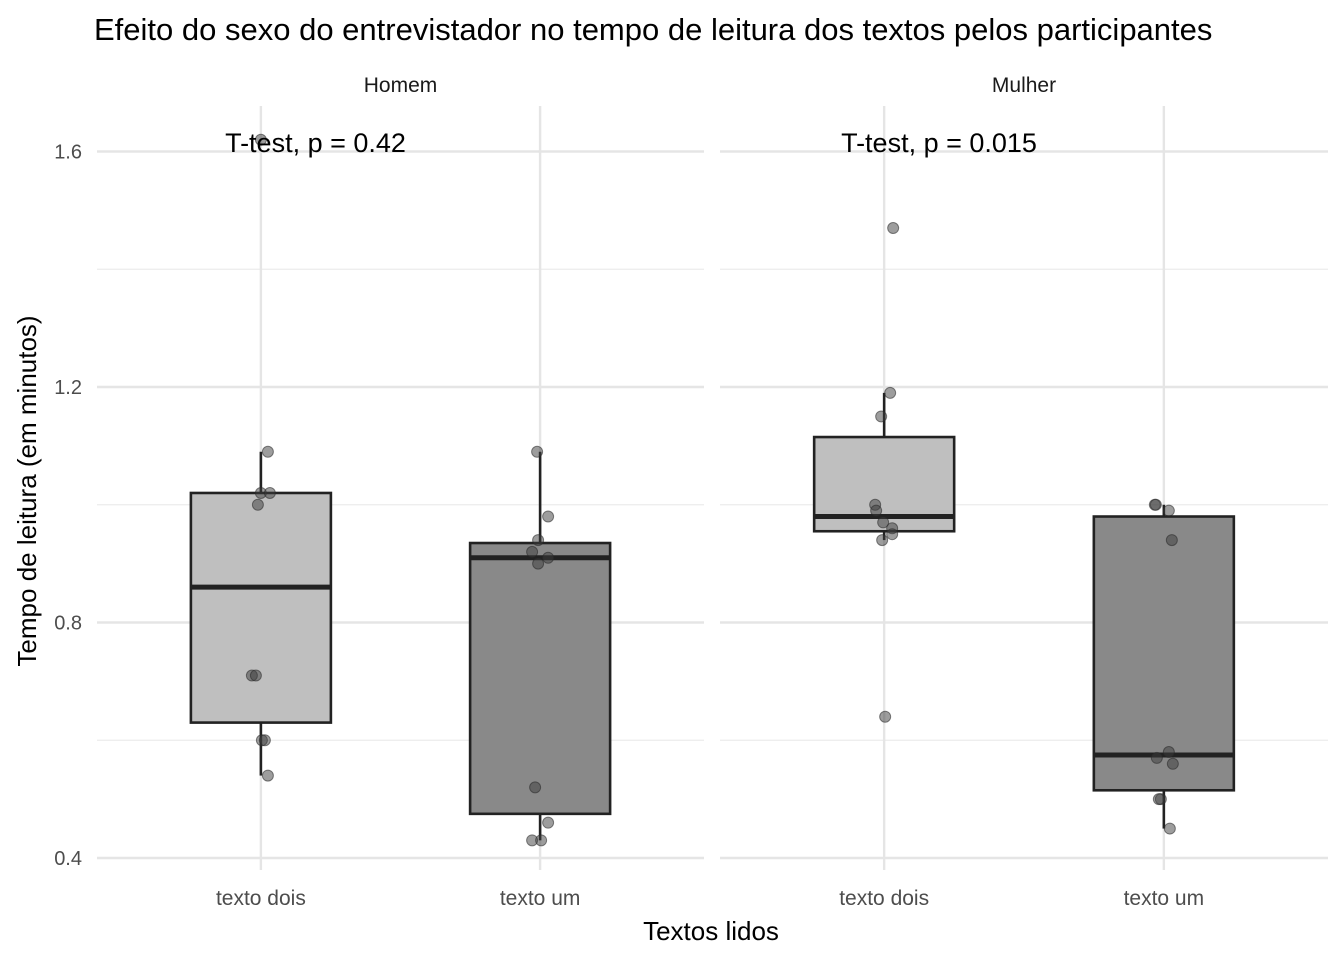 The width and height of the screenshot is (1344, 960). Describe the element at coordinates (261, 607) in the screenshot. I see `box-texto-dois` at that location.